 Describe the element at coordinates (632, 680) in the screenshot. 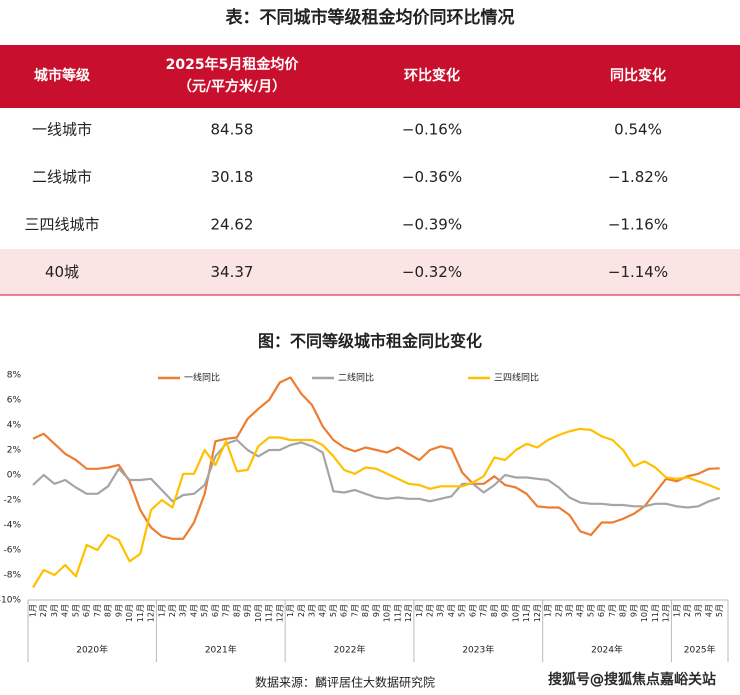

I see `watermark: 搜狐号@搜狐焦点嘉峪关站` at that location.